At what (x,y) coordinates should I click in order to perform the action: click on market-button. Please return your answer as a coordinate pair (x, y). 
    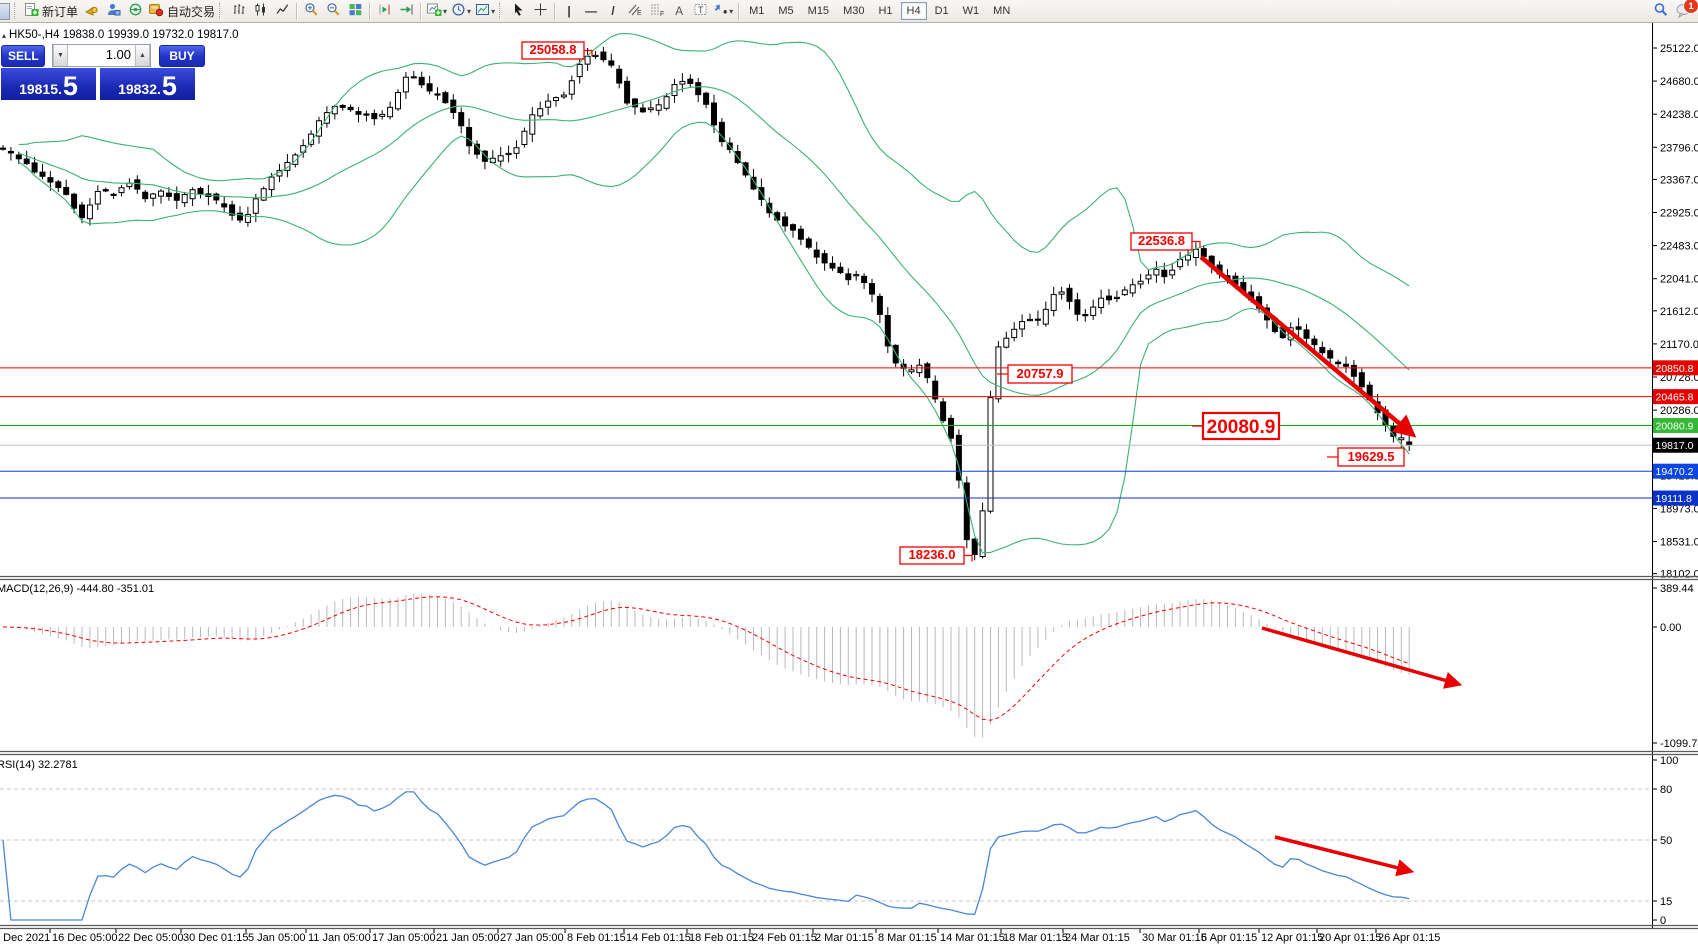
    Looking at the image, I should click on (91, 11).